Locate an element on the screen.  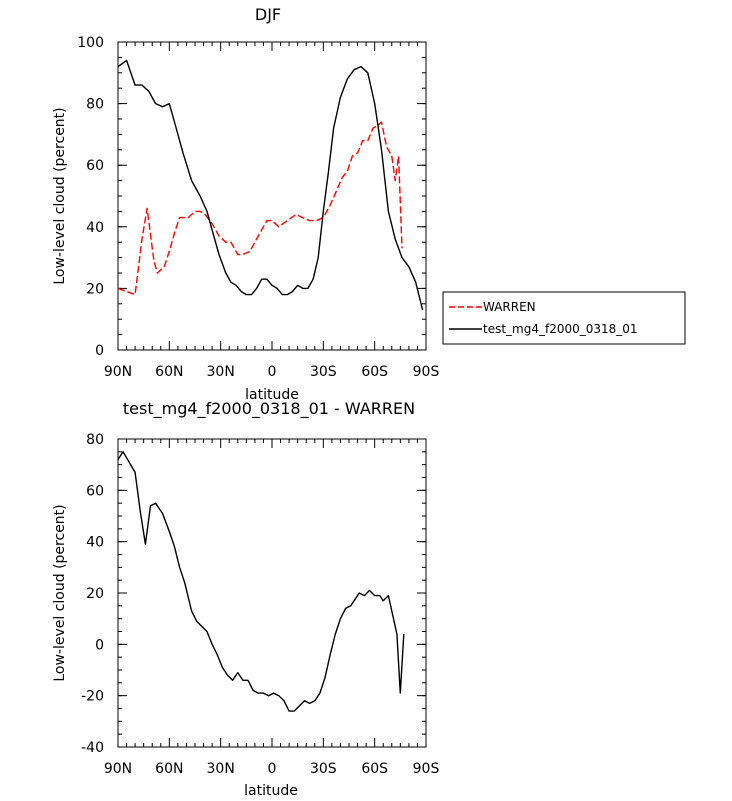
top-plot-xtick-label: 30S is located at coordinates (323, 372).